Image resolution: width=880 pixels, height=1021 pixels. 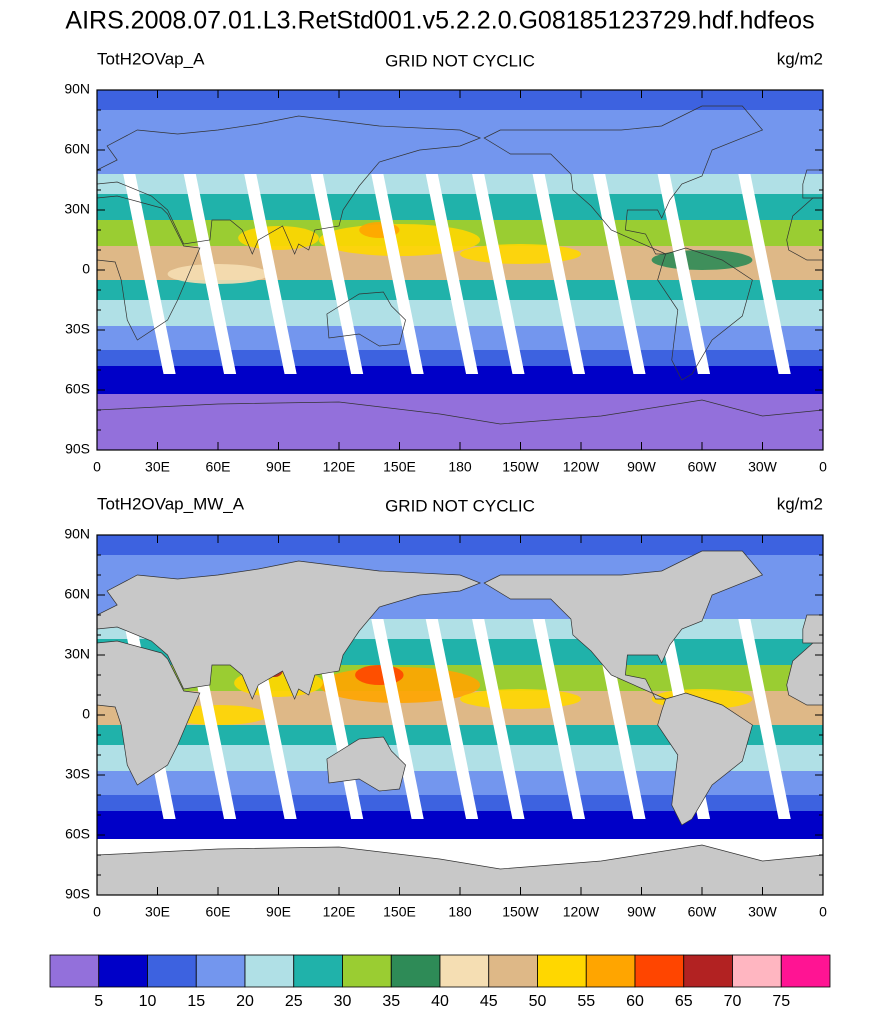 I want to click on lat-tick-label: 30S, so click(x=77, y=329).